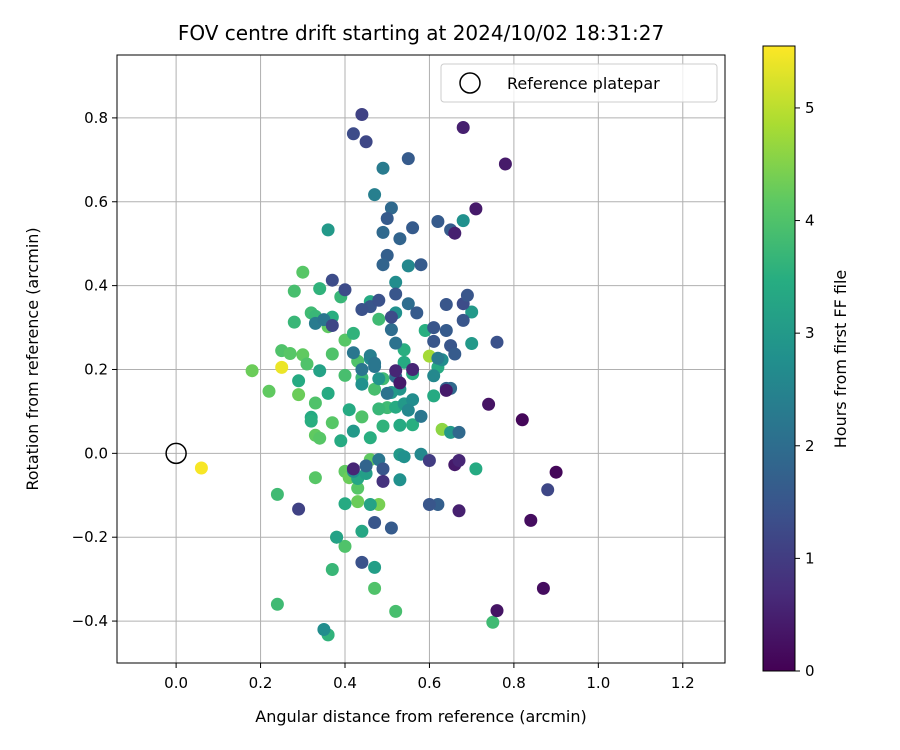 This screenshot has height=750, width=900. What do you see at coordinates (96, 118) in the screenshot?
I see `y-tick-label: 0.8` at bounding box center [96, 118].